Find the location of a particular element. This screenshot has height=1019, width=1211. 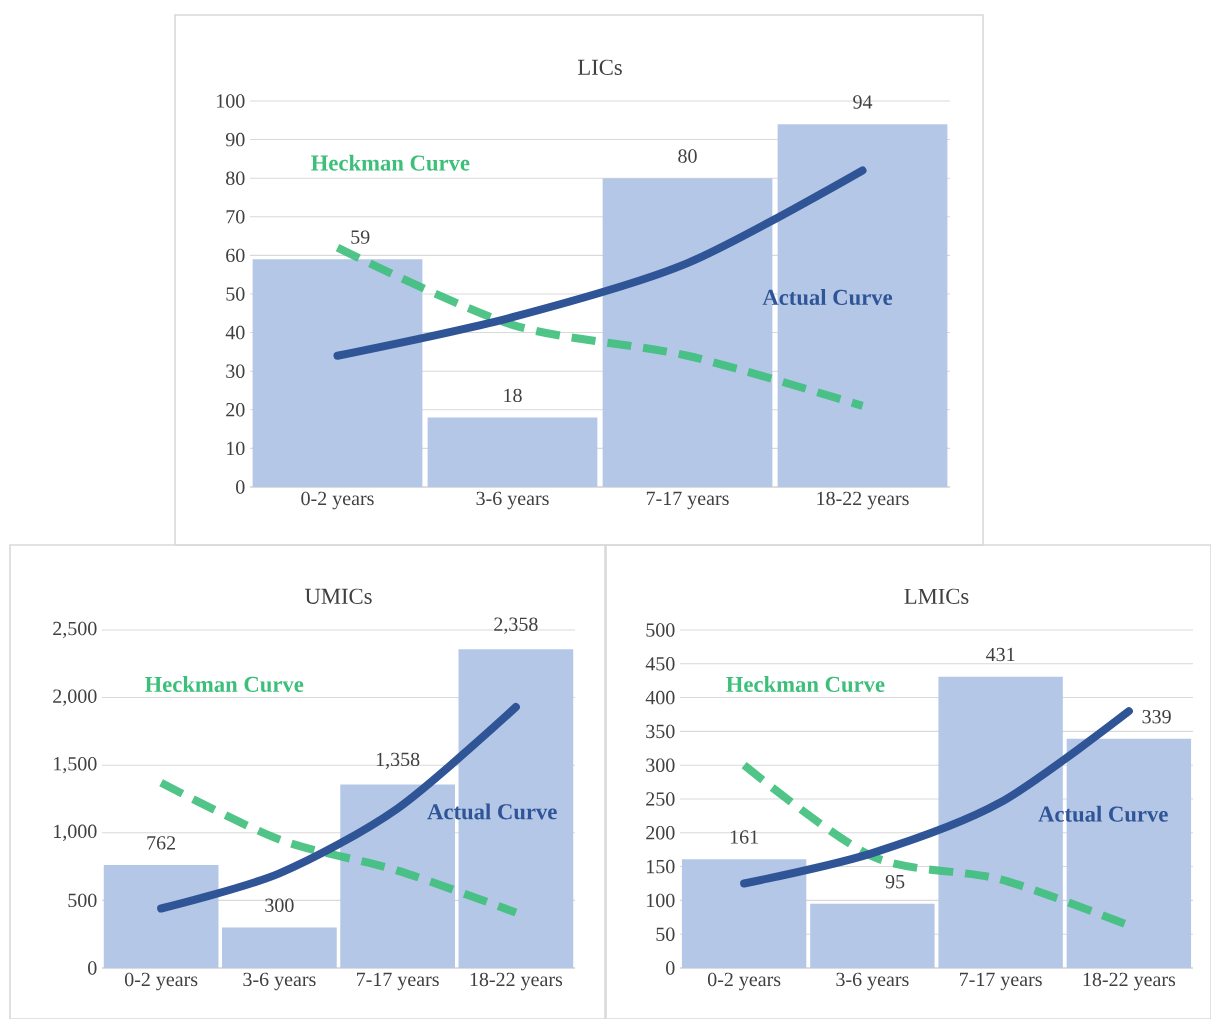

data-label: 1,358 is located at coordinates (398, 760).